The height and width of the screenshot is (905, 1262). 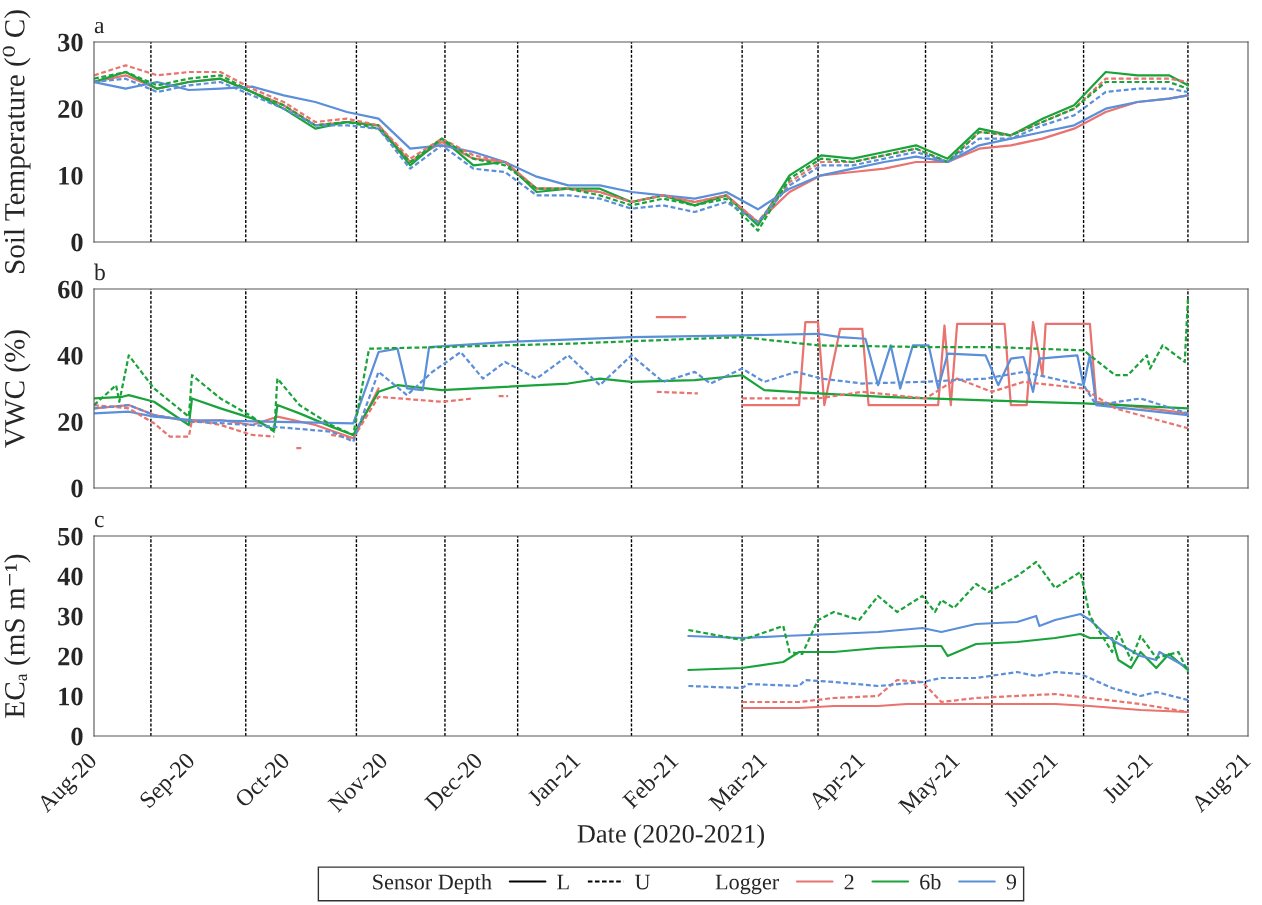 What do you see at coordinates (70, 289) in the screenshot?
I see `y-tick-label: 60` at bounding box center [70, 289].